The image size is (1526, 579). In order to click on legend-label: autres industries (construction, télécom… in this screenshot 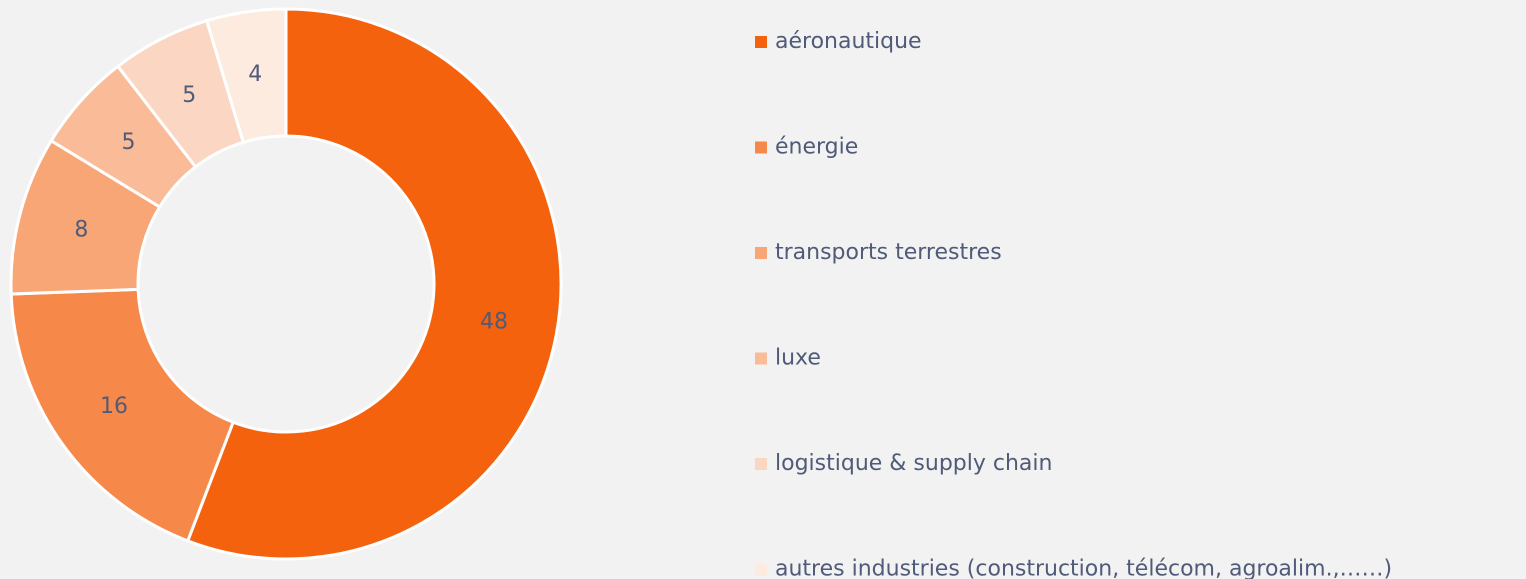, I will do `click(1083, 568)`.